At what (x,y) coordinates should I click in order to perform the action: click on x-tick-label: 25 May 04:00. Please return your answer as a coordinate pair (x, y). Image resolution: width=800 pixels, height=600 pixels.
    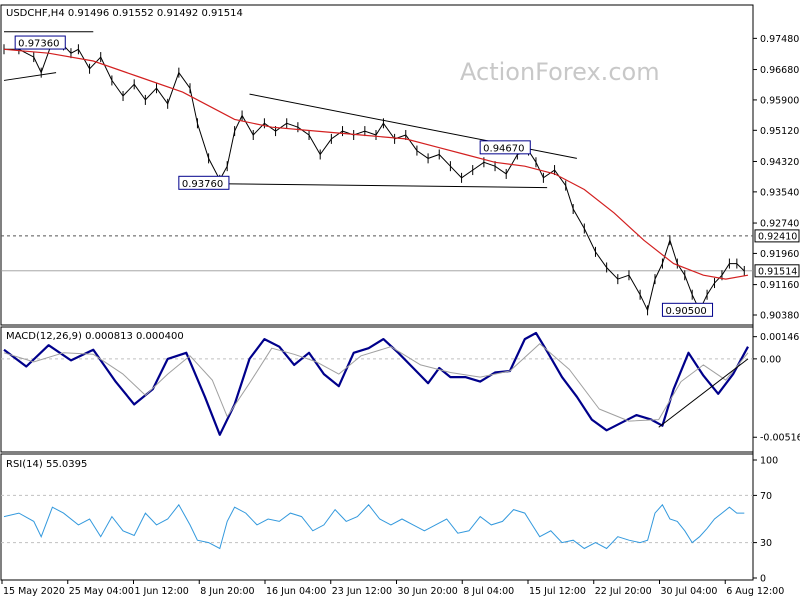
    Looking at the image, I should click on (101, 591).